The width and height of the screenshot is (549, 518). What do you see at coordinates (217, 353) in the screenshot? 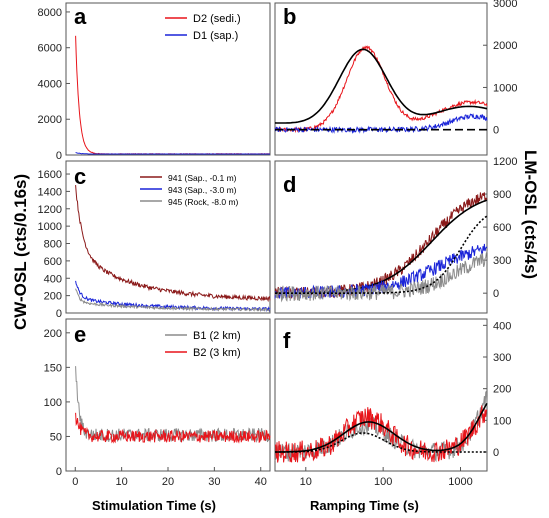
I see `legend-entry: B2 (3 km)` at bounding box center [217, 353].